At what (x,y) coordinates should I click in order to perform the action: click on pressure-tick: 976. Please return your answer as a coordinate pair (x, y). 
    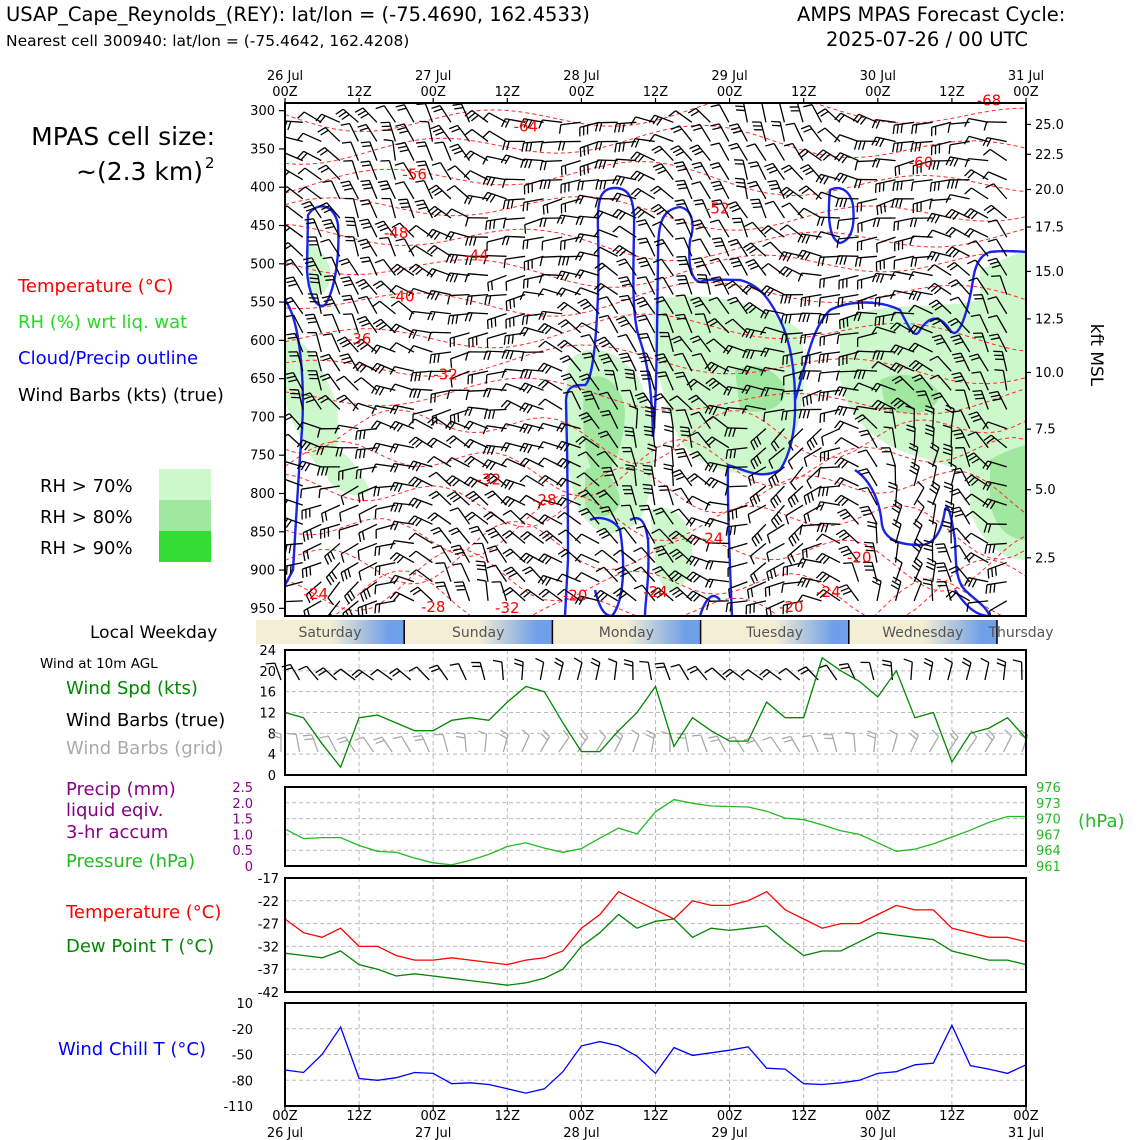
    Looking at the image, I should click on (1048, 788).